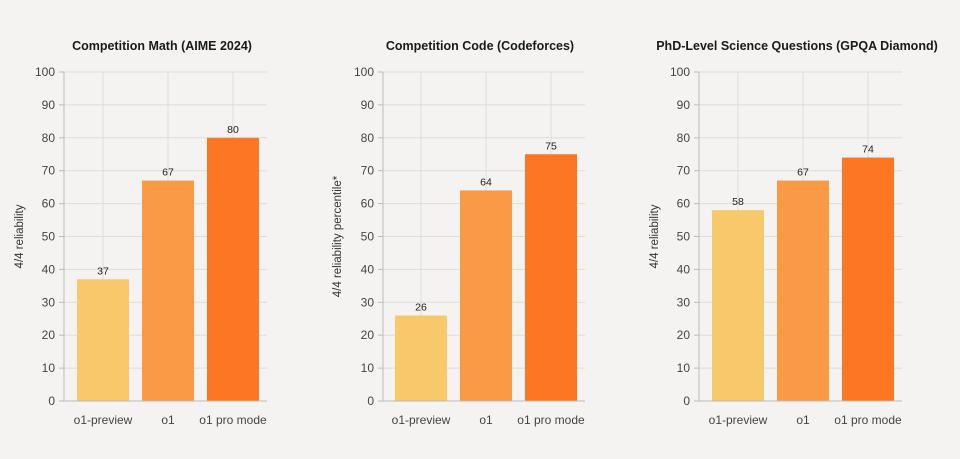  What do you see at coordinates (551, 146) in the screenshot?
I see `data-label: 75` at bounding box center [551, 146].